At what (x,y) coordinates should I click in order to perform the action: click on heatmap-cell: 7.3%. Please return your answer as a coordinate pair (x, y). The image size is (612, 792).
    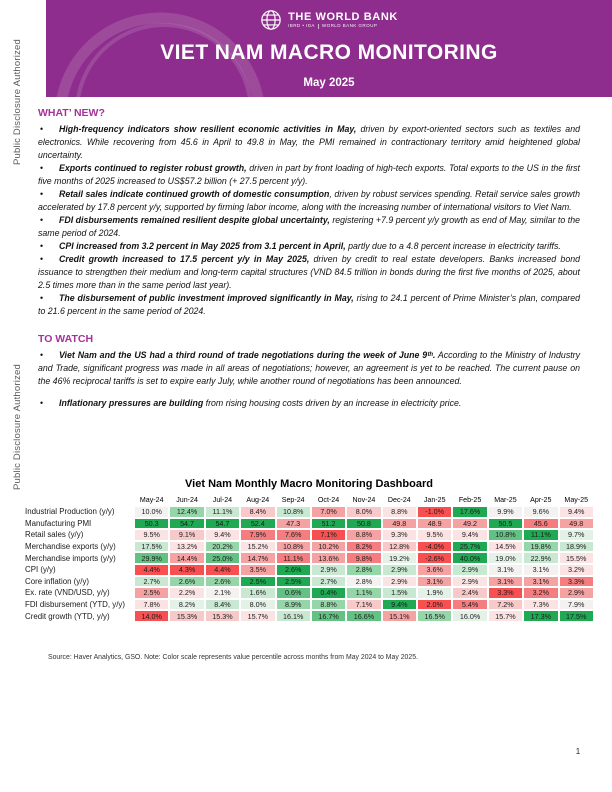
    Looking at the image, I should click on (541, 604).